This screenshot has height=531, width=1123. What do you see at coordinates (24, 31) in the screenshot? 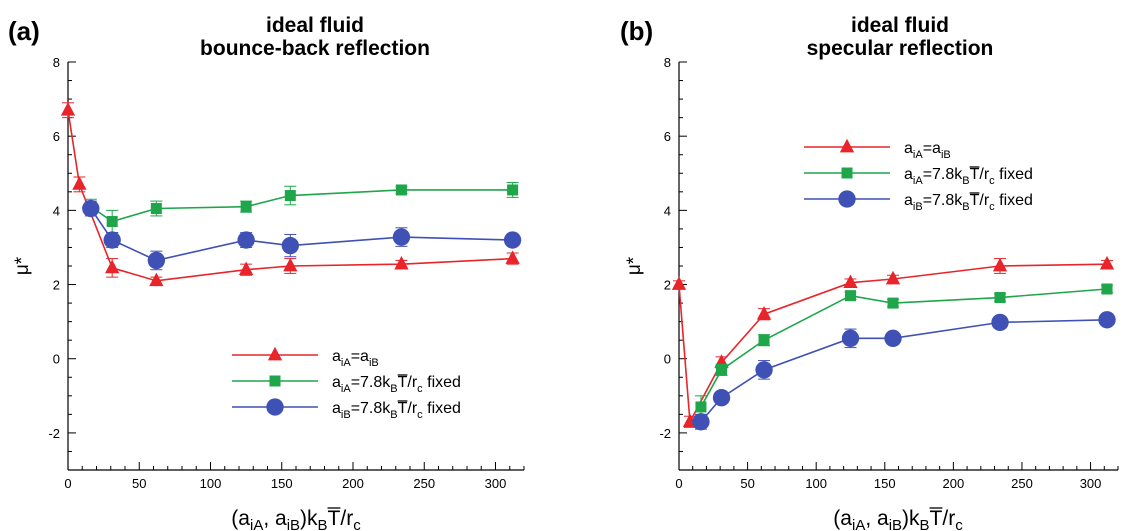
I see `panel-label: (a)` at bounding box center [24, 31].